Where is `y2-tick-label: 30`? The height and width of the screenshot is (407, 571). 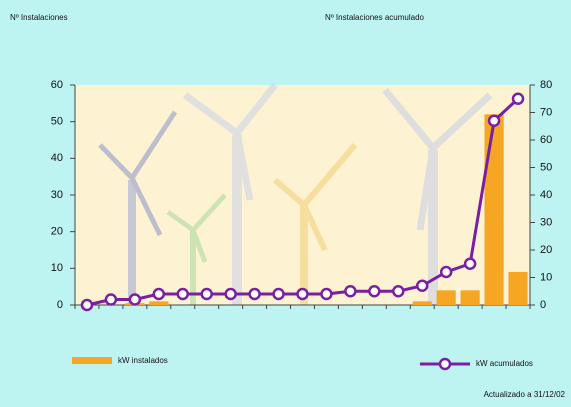 y2-tick-label: 30 is located at coordinates (546, 222).